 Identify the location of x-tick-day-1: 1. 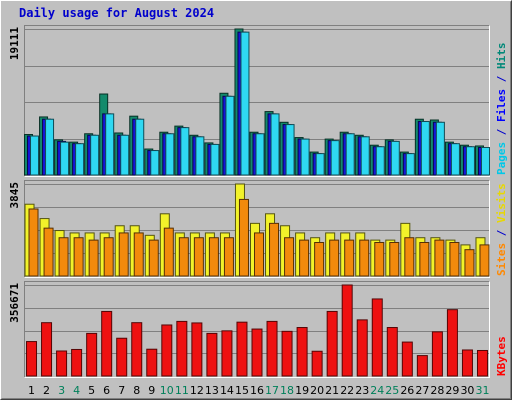
(31, 390).